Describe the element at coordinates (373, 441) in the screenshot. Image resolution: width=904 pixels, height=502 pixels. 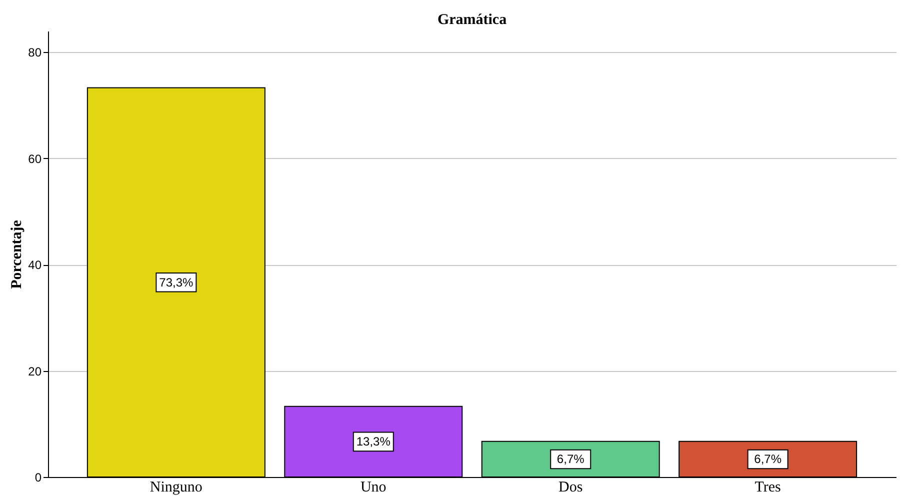
I see `data-label: 13,3%` at that location.